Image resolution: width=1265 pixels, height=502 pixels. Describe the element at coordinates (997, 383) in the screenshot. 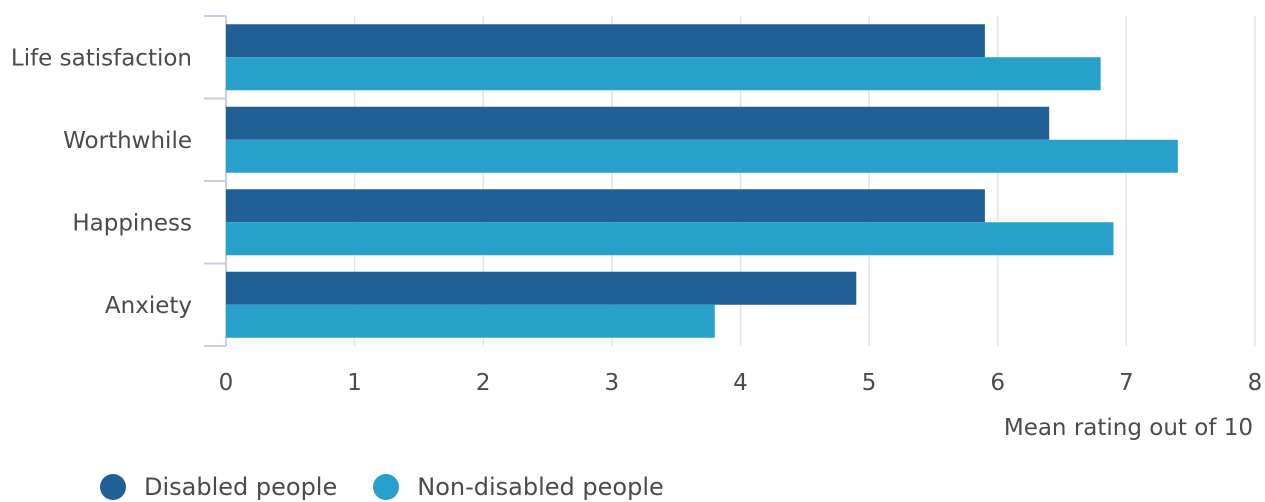

I see `x-tick-label-6: 6` at that location.